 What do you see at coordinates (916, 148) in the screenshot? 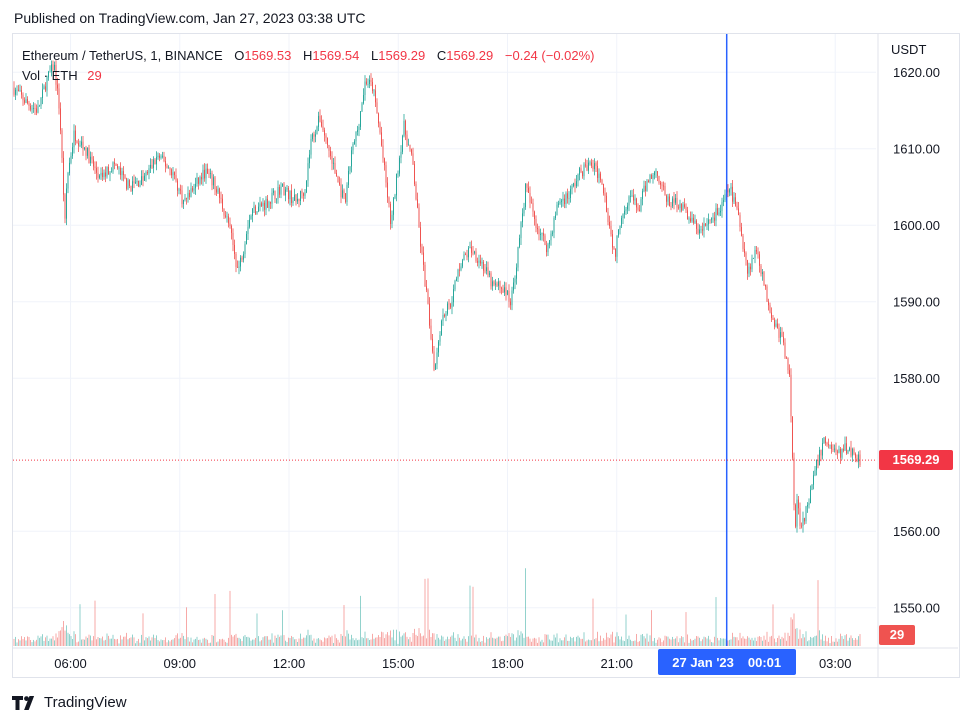
I see `y-tick-label: 1610.00` at bounding box center [916, 148].